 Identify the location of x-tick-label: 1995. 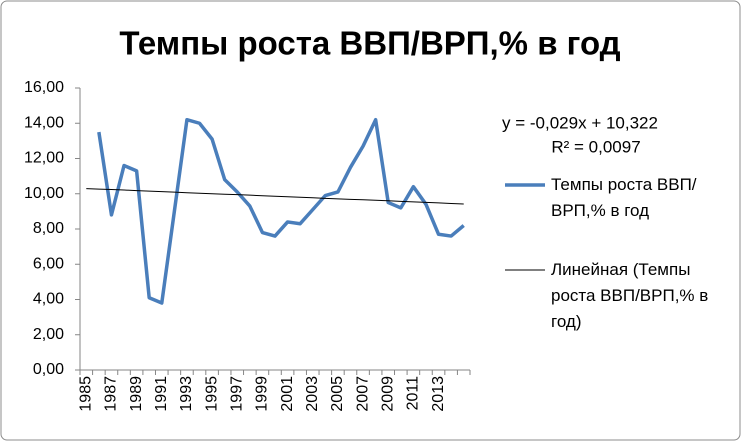
(211, 394).